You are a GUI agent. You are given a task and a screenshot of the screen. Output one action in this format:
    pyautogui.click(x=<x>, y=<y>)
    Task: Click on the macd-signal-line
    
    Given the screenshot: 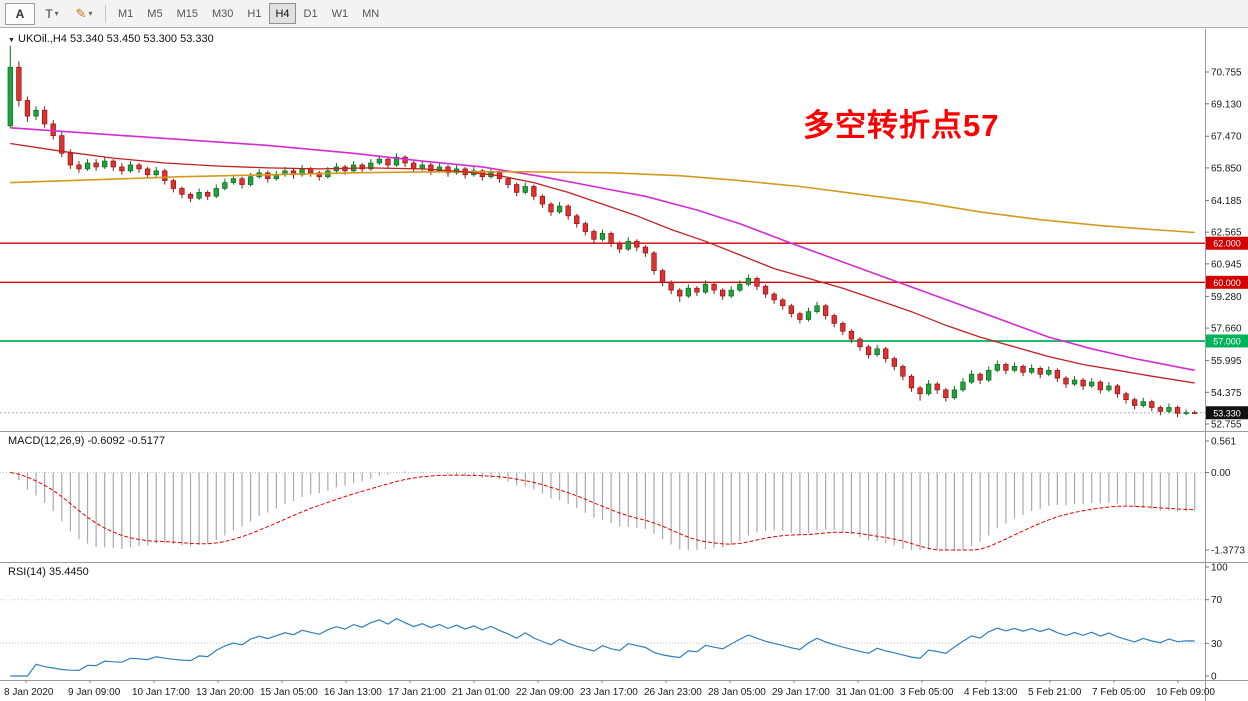 What is the action you would take?
    pyautogui.click(x=602, y=511)
    